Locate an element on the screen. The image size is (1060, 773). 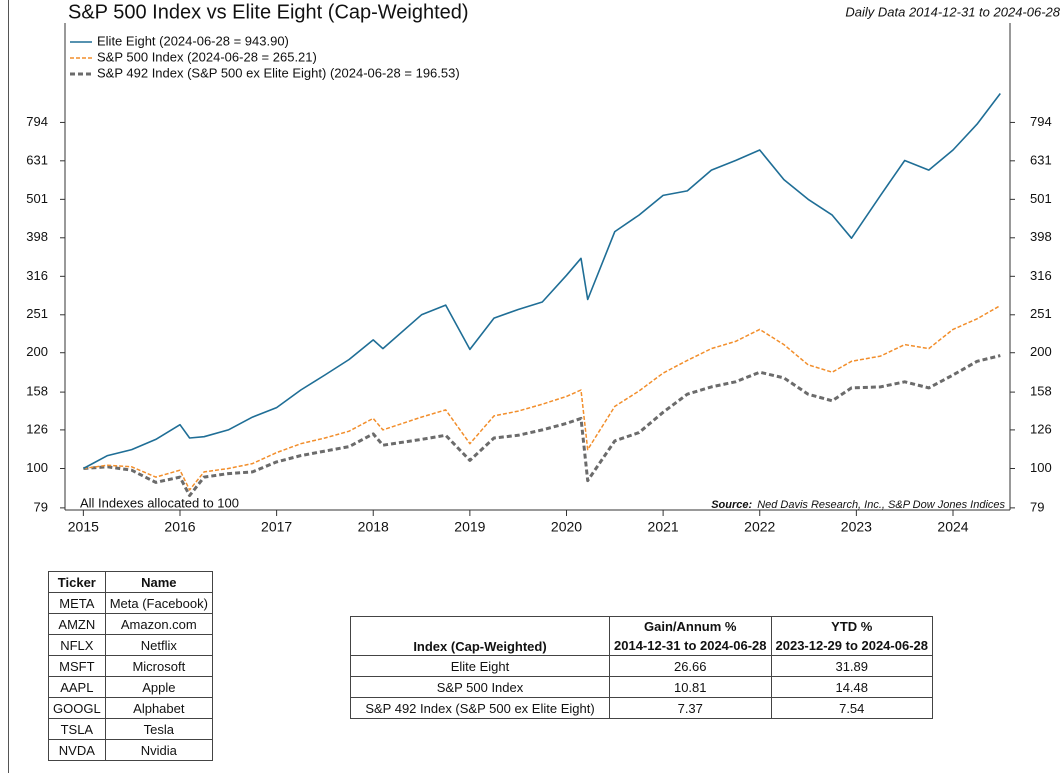
x-tick-label: 2021 is located at coordinates (663, 527).